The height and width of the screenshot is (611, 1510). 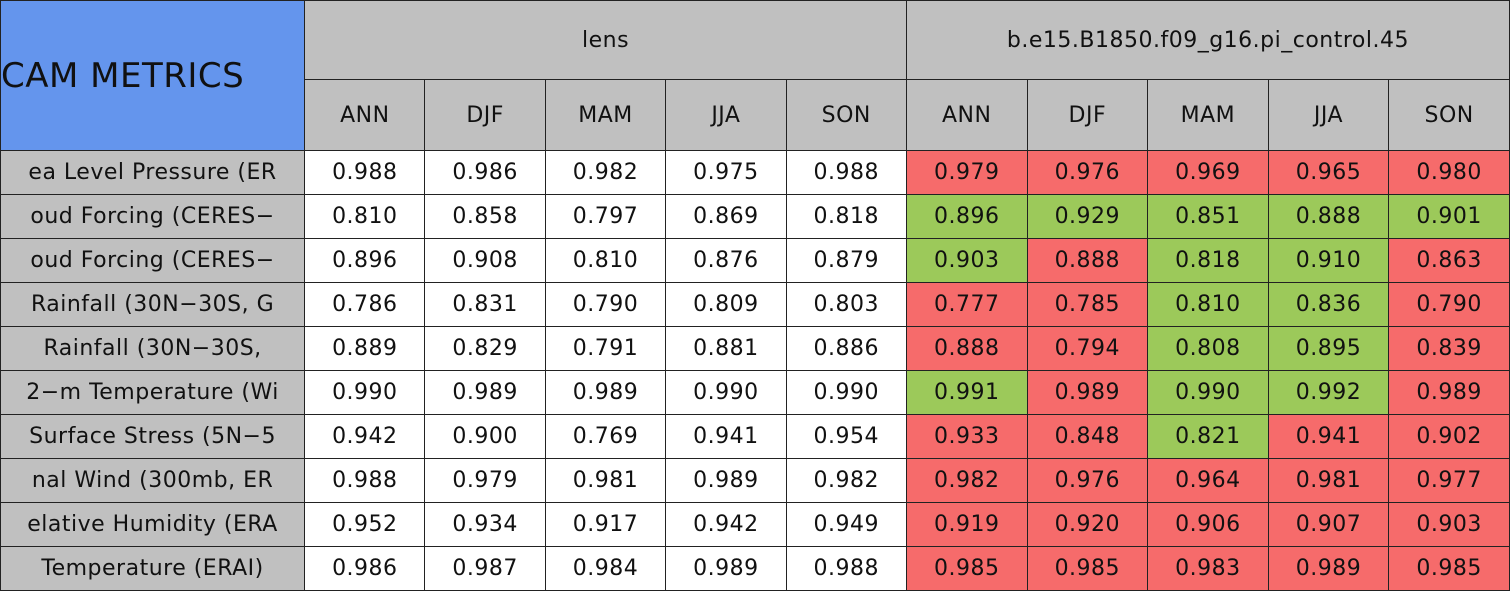 I want to click on table-title: CAM METRICS, so click(x=153, y=75).